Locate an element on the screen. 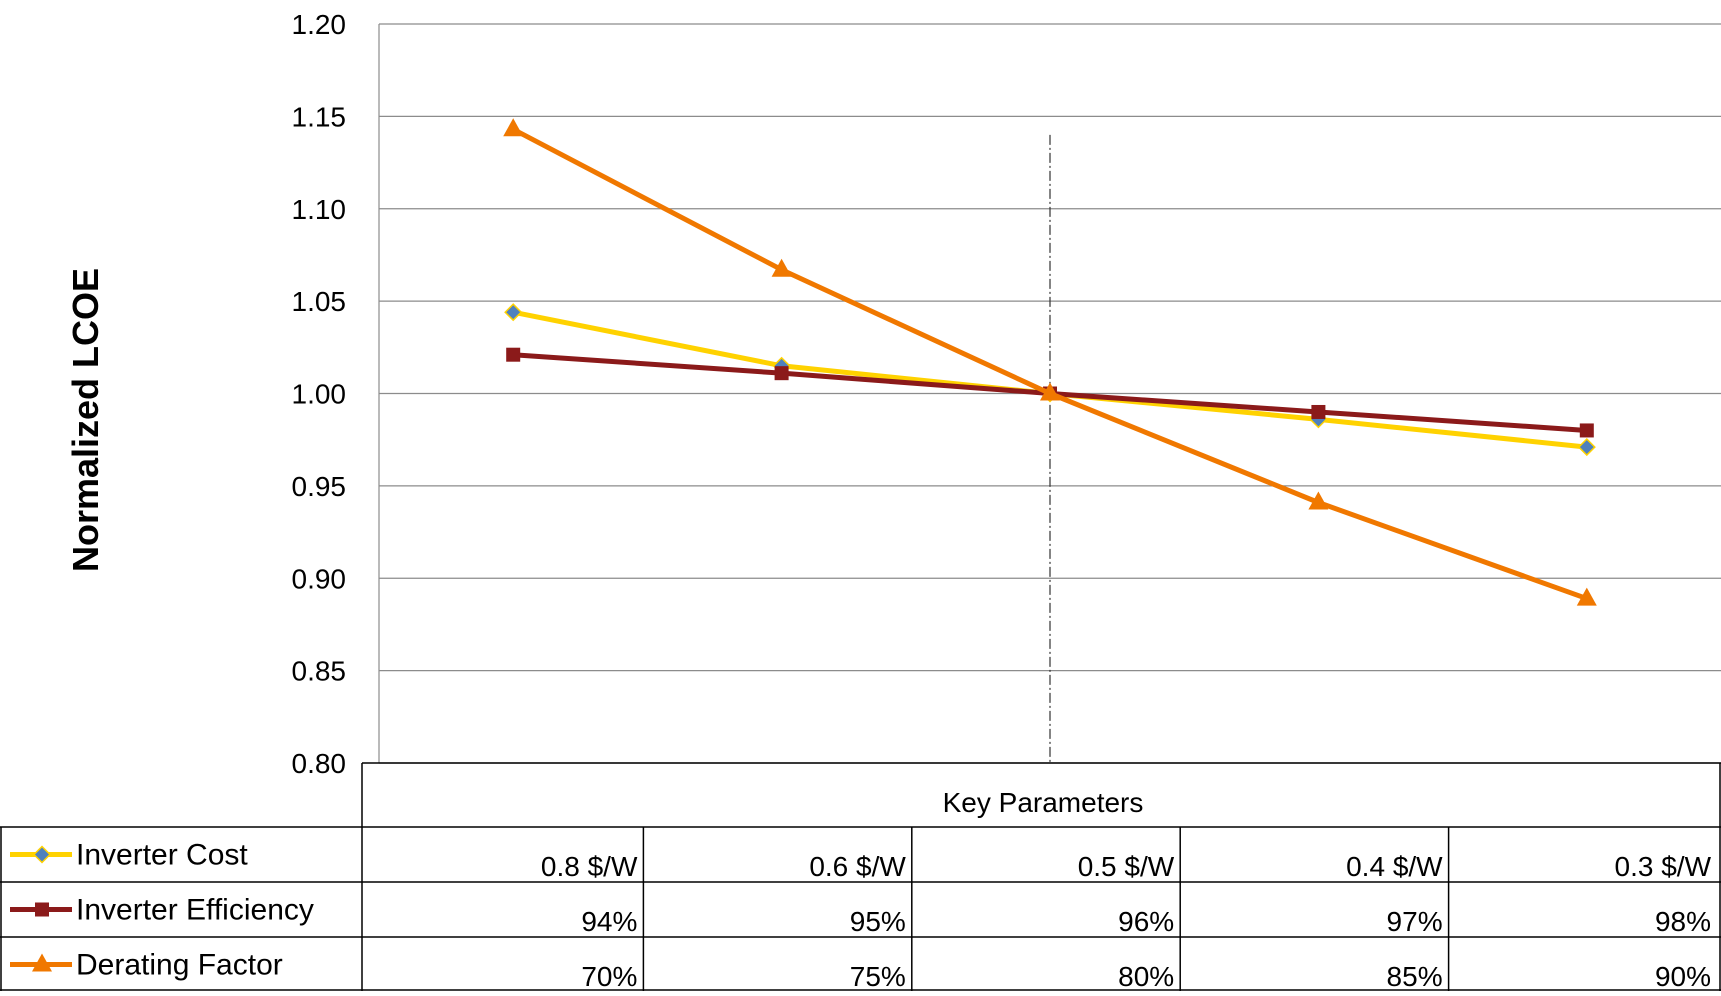 This screenshot has height=996, width=1721. table-cell: 0.5 $/W is located at coordinates (1126, 866).